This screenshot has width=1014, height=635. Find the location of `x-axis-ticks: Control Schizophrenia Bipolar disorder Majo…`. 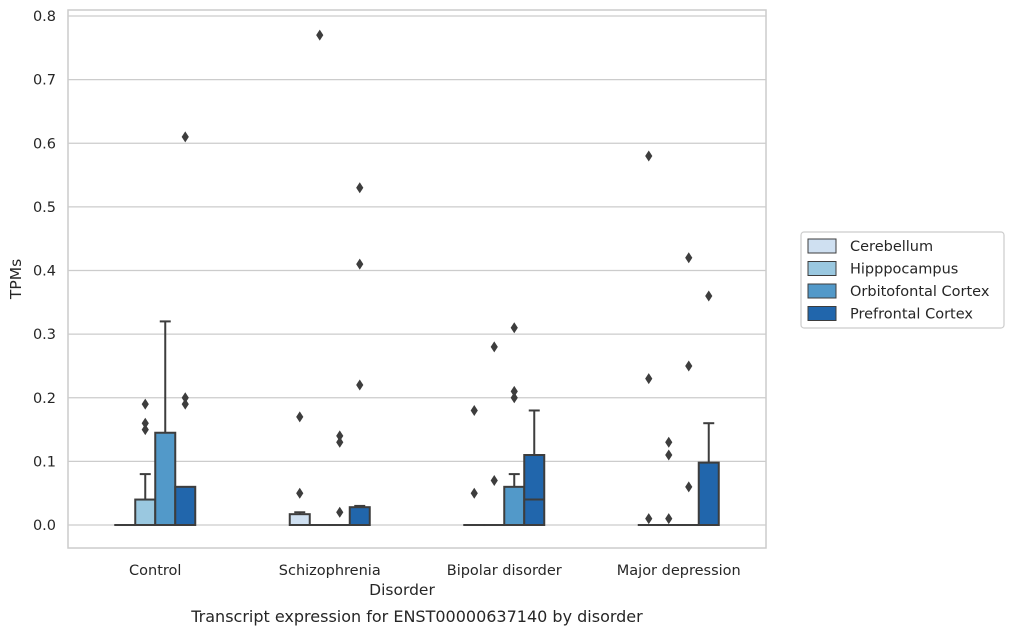

x-axis-ticks: Control Schizophrenia Bipolar disorder Majo… is located at coordinates (435, 571).